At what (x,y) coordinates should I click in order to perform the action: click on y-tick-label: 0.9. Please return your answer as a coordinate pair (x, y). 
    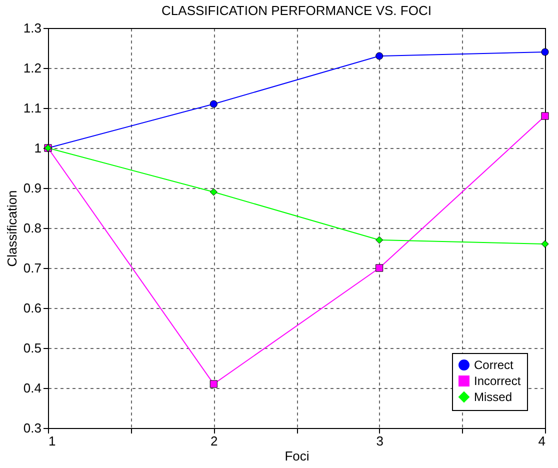
    Looking at the image, I should click on (32, 188).